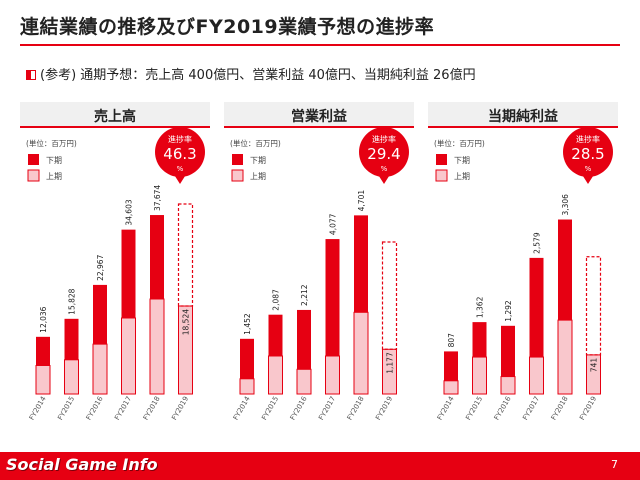  I want to click on page-title: 連結業績の推移及びFY2019業績予想の進捗率, so click(227, 27).